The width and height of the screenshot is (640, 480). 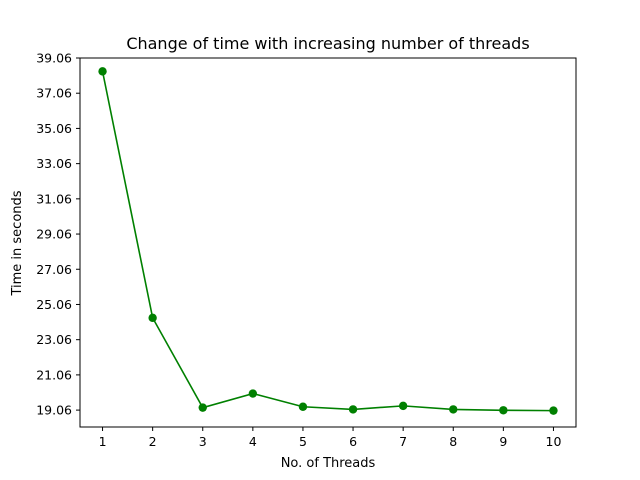 What do you see at coordinates (103, 441) in the screenshot?
I see `x-tick-label: 1` at bounding box center [103, 441].